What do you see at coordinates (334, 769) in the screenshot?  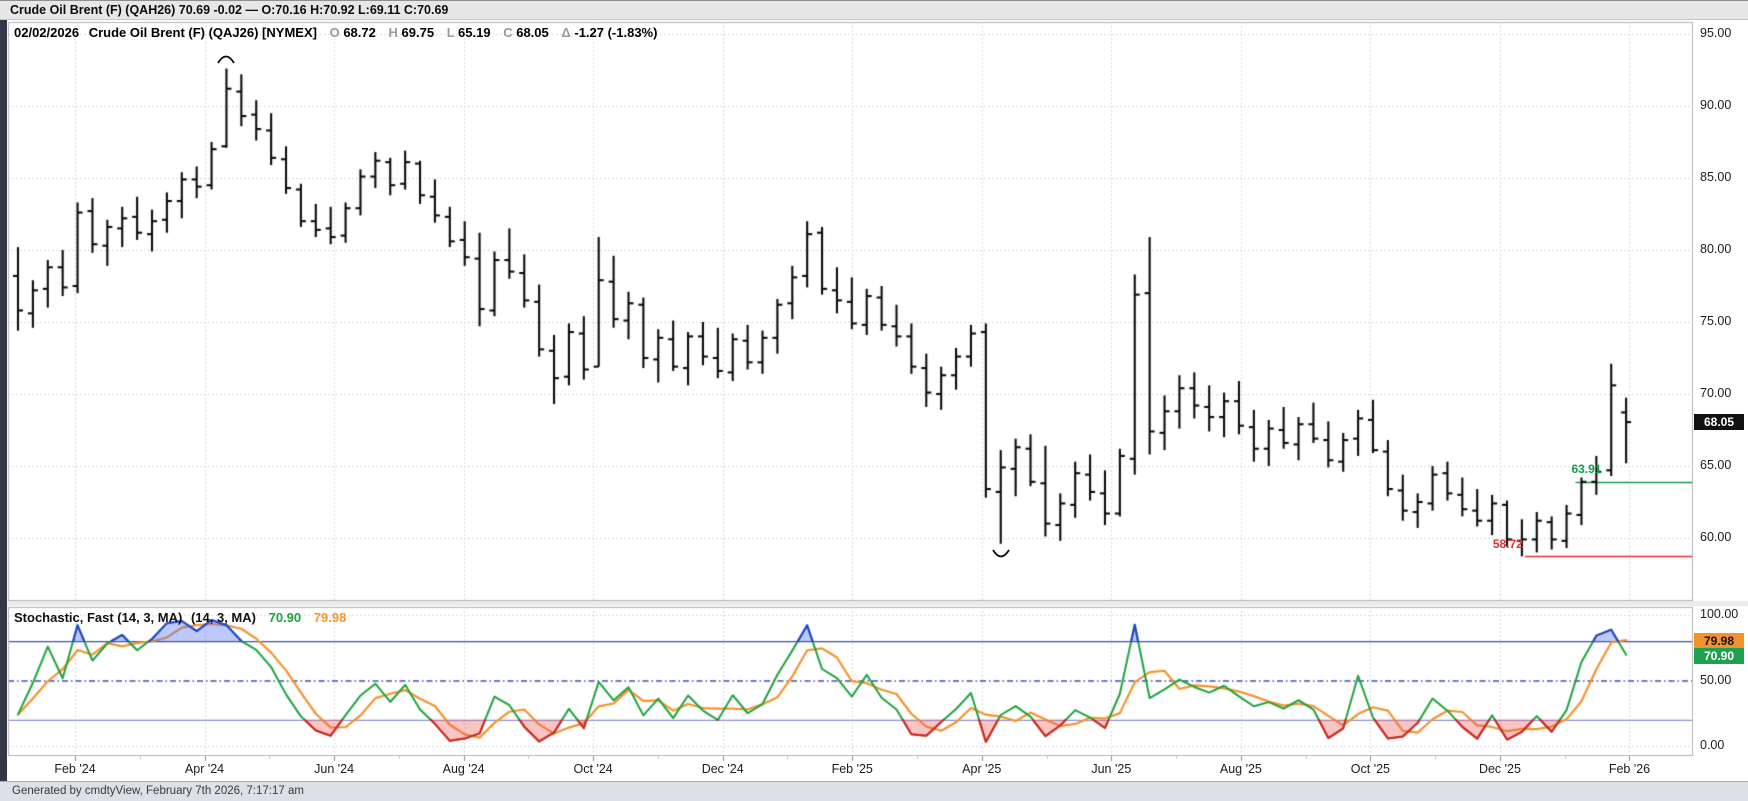 I see `time-axis-label: Jun '24` at bounding box center [334, 769].